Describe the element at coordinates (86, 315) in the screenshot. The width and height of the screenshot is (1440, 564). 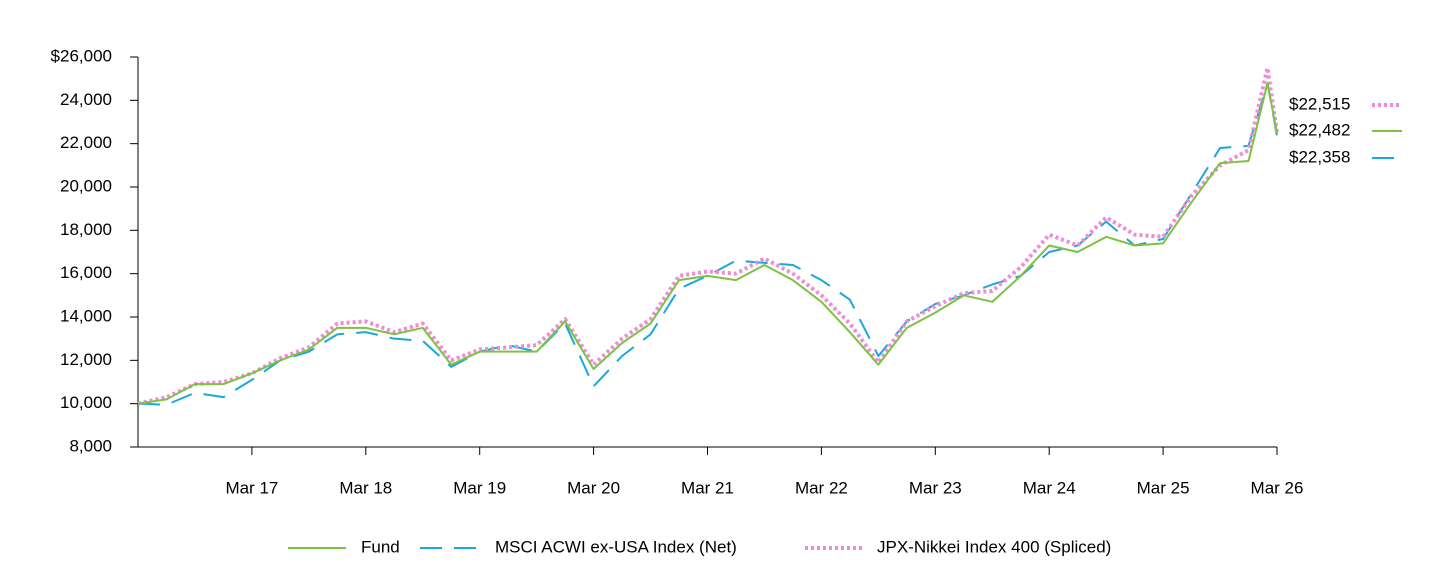
I see `y-tick-label: 14,000` at that location.